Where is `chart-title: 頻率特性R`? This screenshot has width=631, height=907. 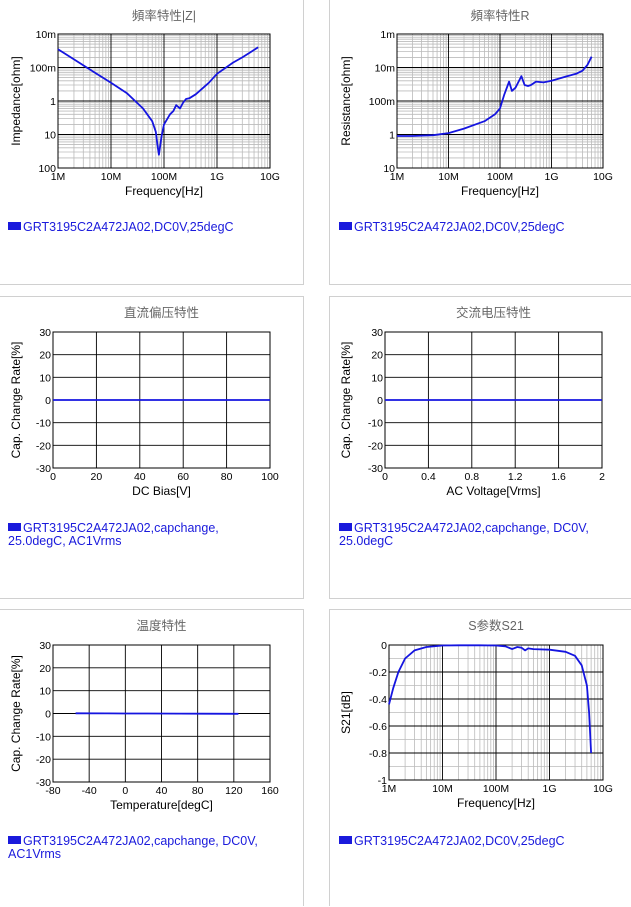 chart-title: 頻率特性R is located at coordinates (499, 15).